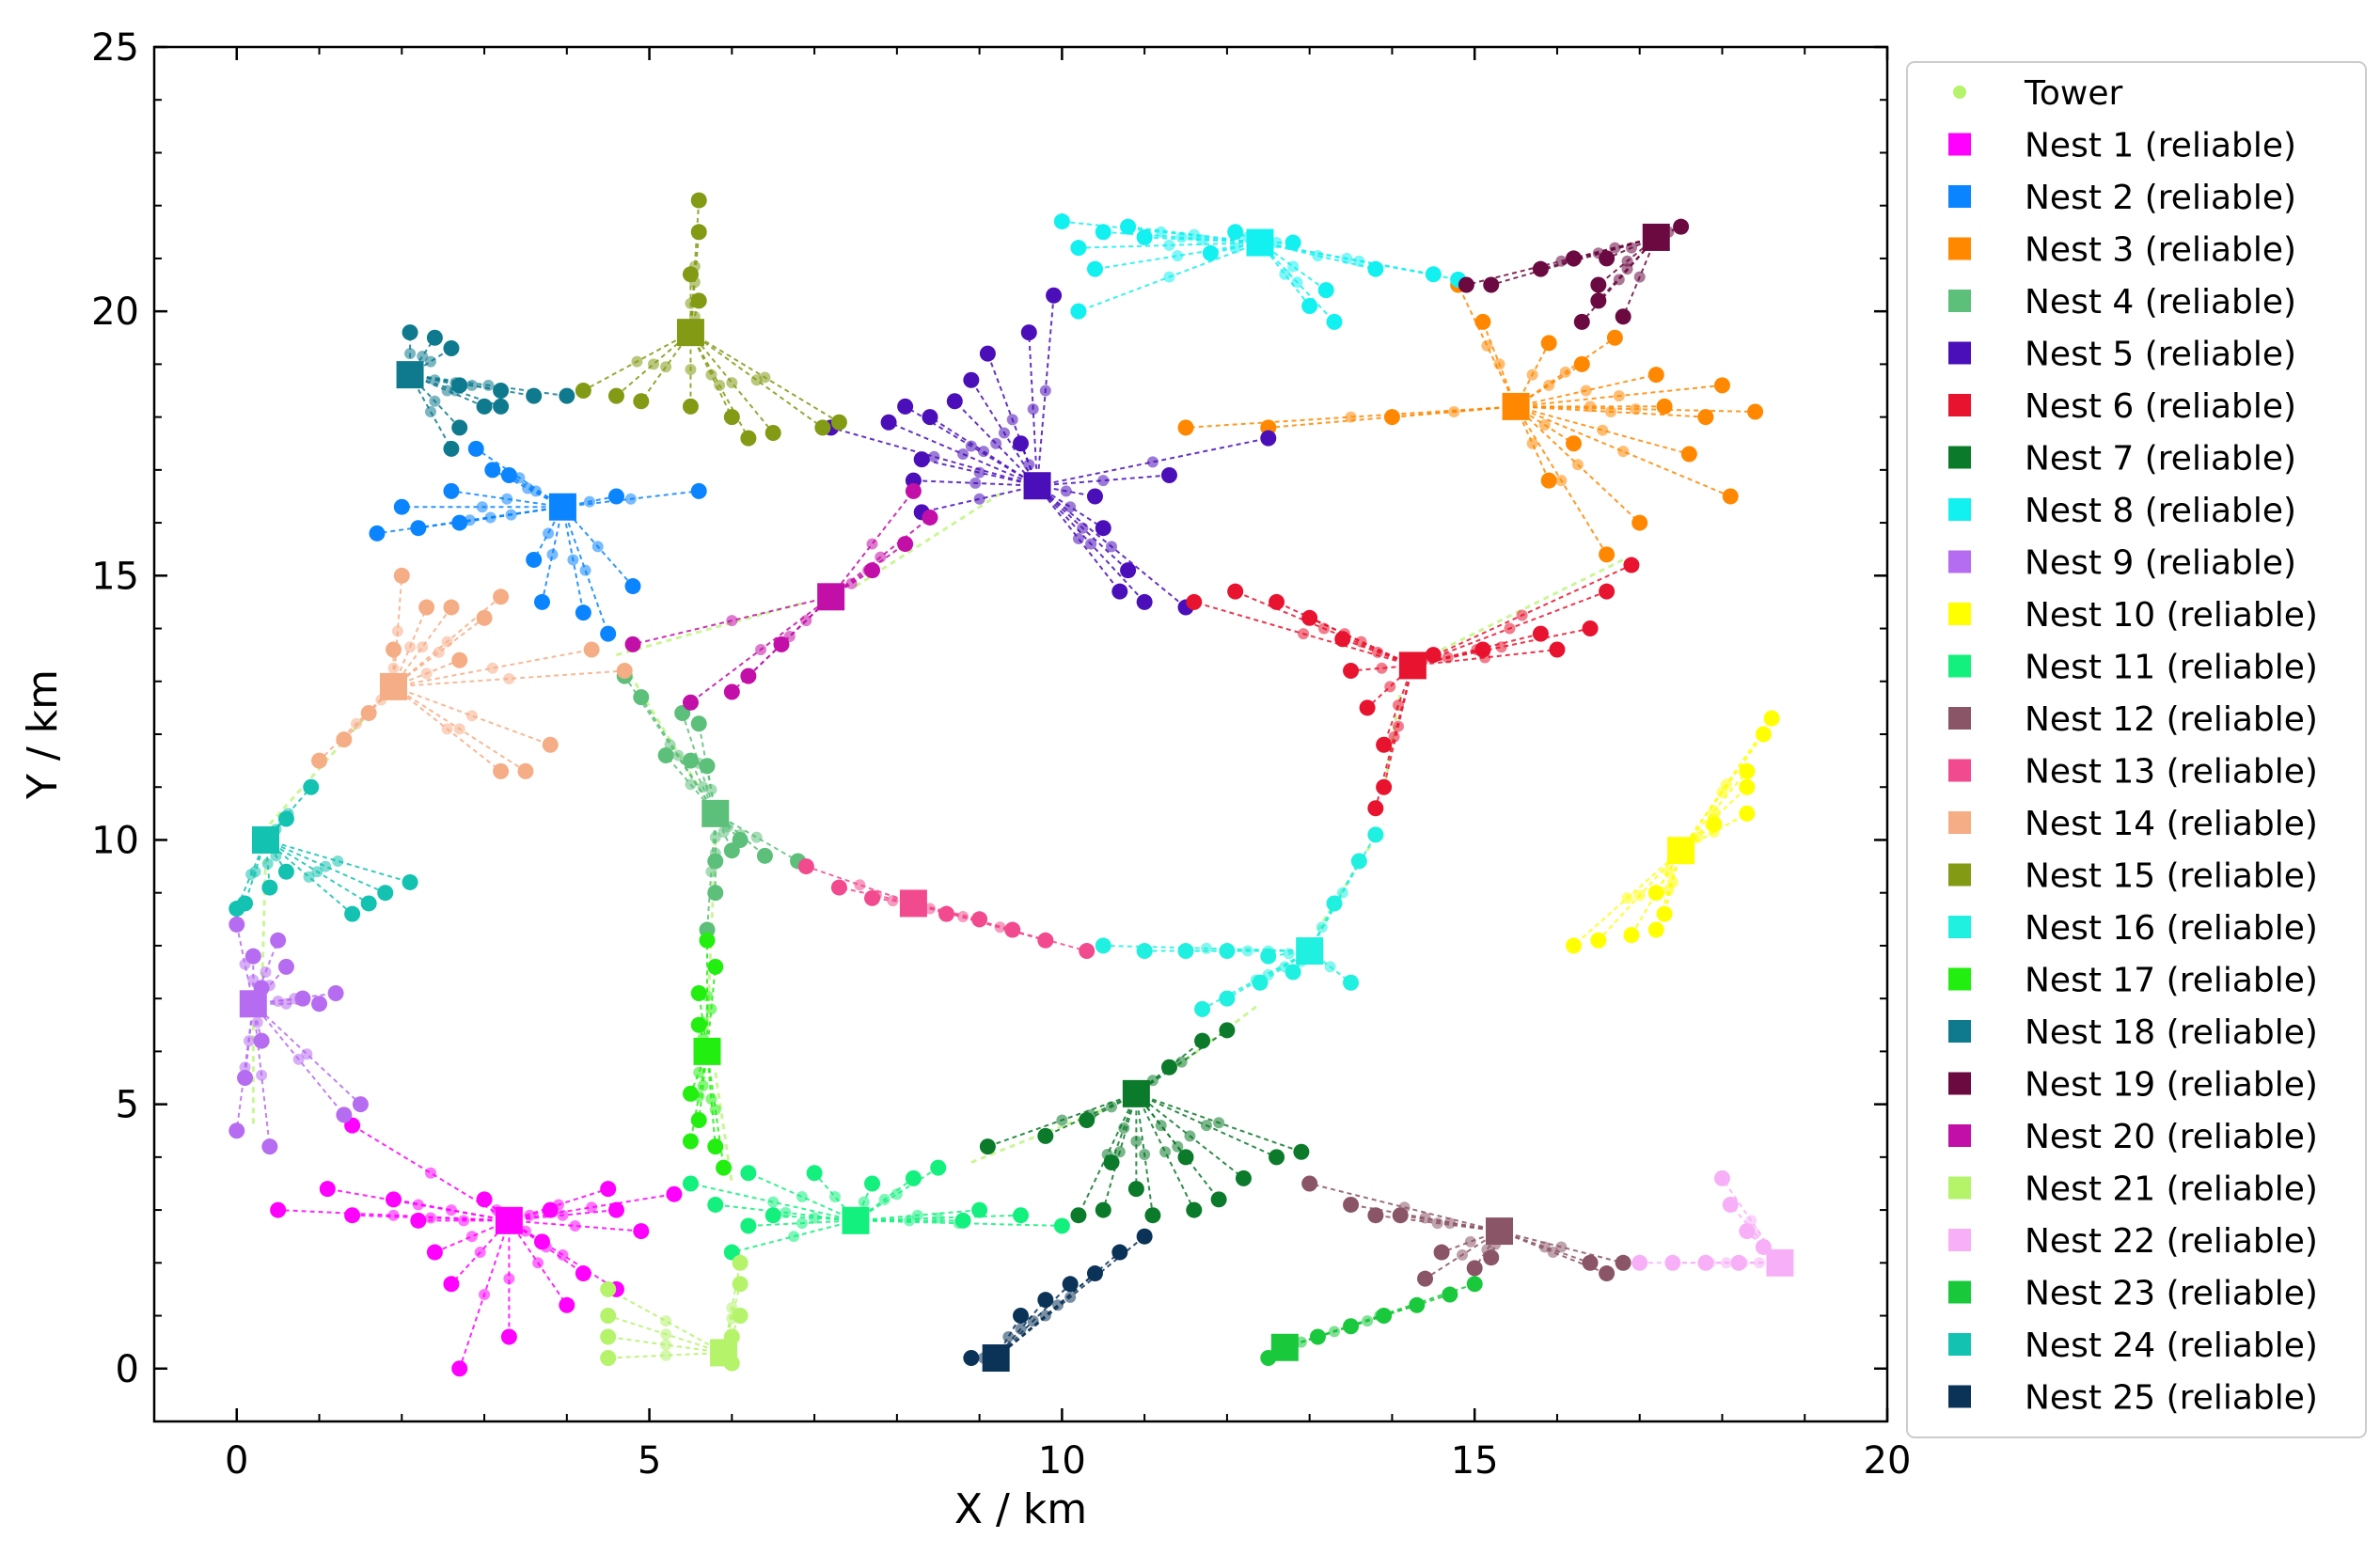 This screenshot has height=1554, width=2380. Describe the element at coordinates (2171, 615) in the screenshot. I see `legend-label-10: Nest 10 (reliable)` at that location.